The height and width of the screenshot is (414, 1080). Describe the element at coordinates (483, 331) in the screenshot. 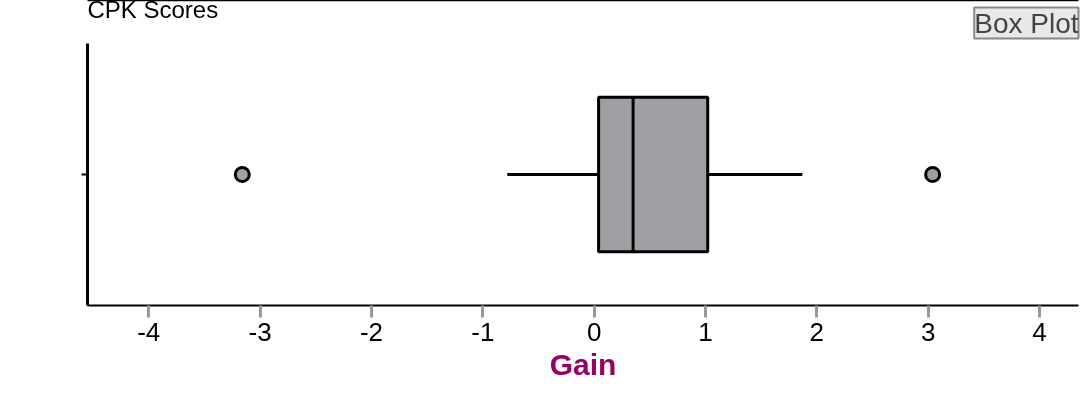

I see `x-tick-label: -1` at that location.